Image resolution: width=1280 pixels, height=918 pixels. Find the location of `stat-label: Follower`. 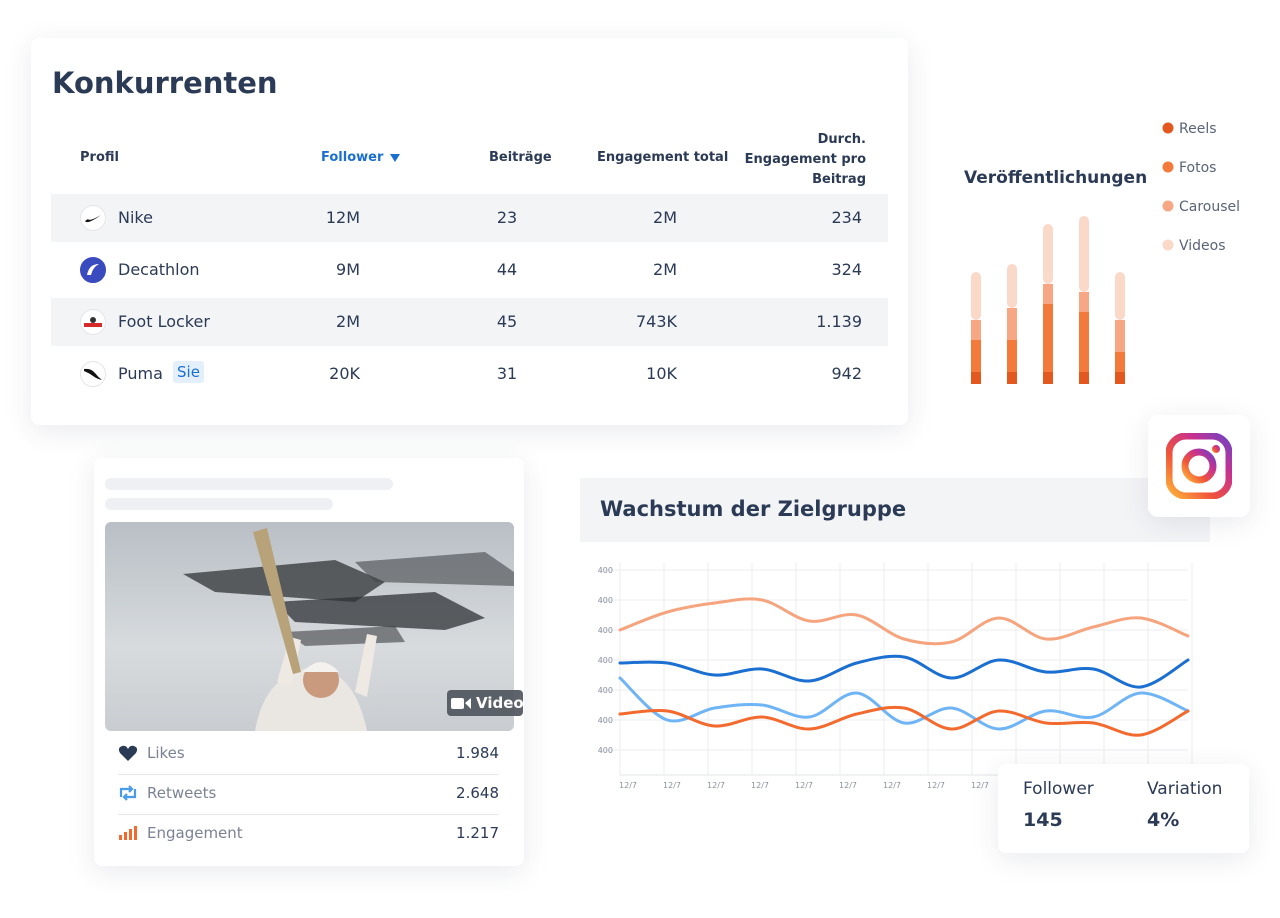

stat-label: Follower is located at coordinates (1058, 789).